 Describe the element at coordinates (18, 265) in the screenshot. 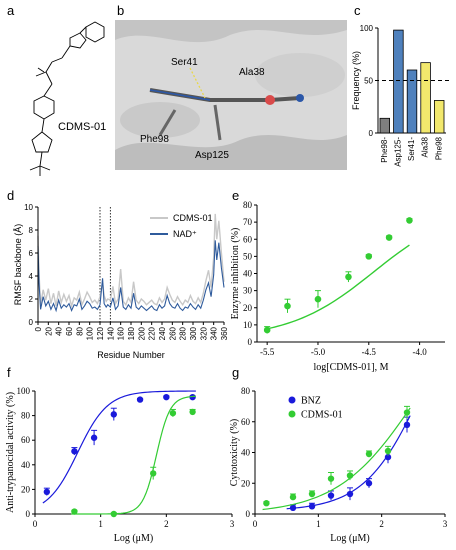

I see `y-axis-label: RMSF backbone (Å)` at that location.